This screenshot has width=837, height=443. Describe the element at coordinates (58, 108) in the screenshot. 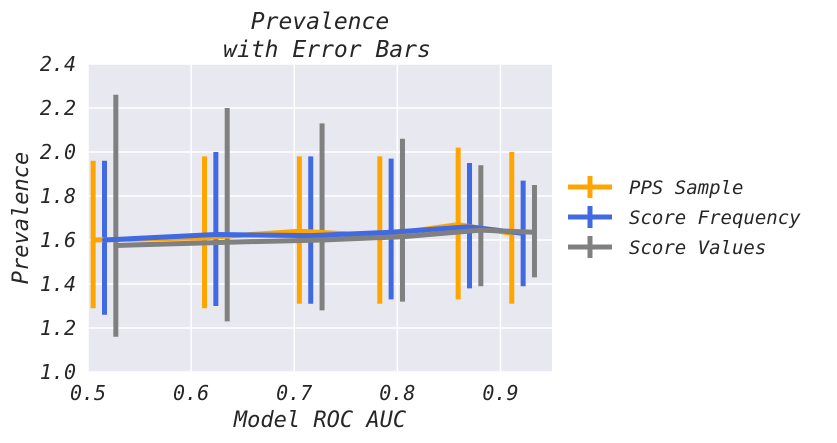

I see `y-tick-label: 2.2` at that location.